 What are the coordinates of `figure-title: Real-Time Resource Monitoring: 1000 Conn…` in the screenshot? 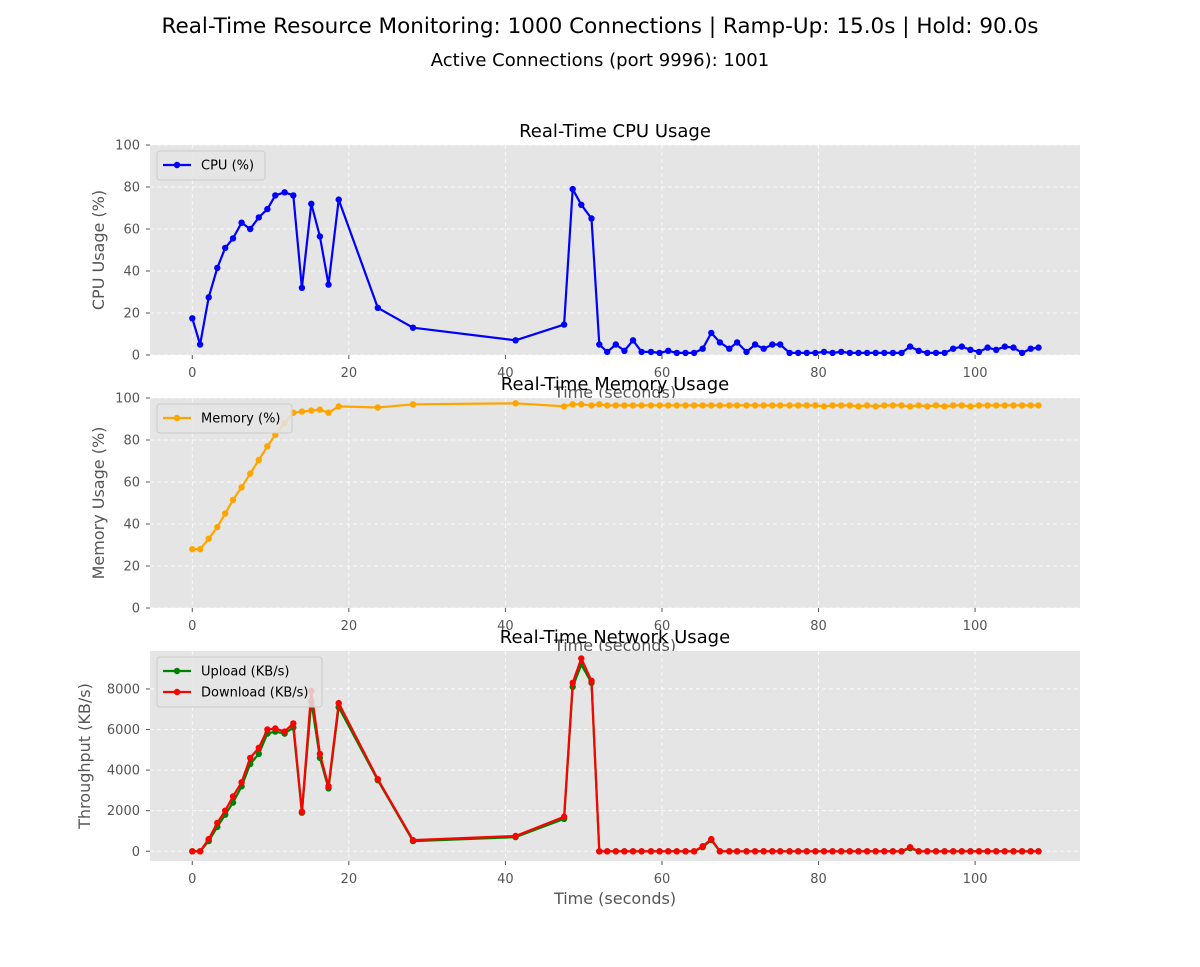 It's located at (600, 26).